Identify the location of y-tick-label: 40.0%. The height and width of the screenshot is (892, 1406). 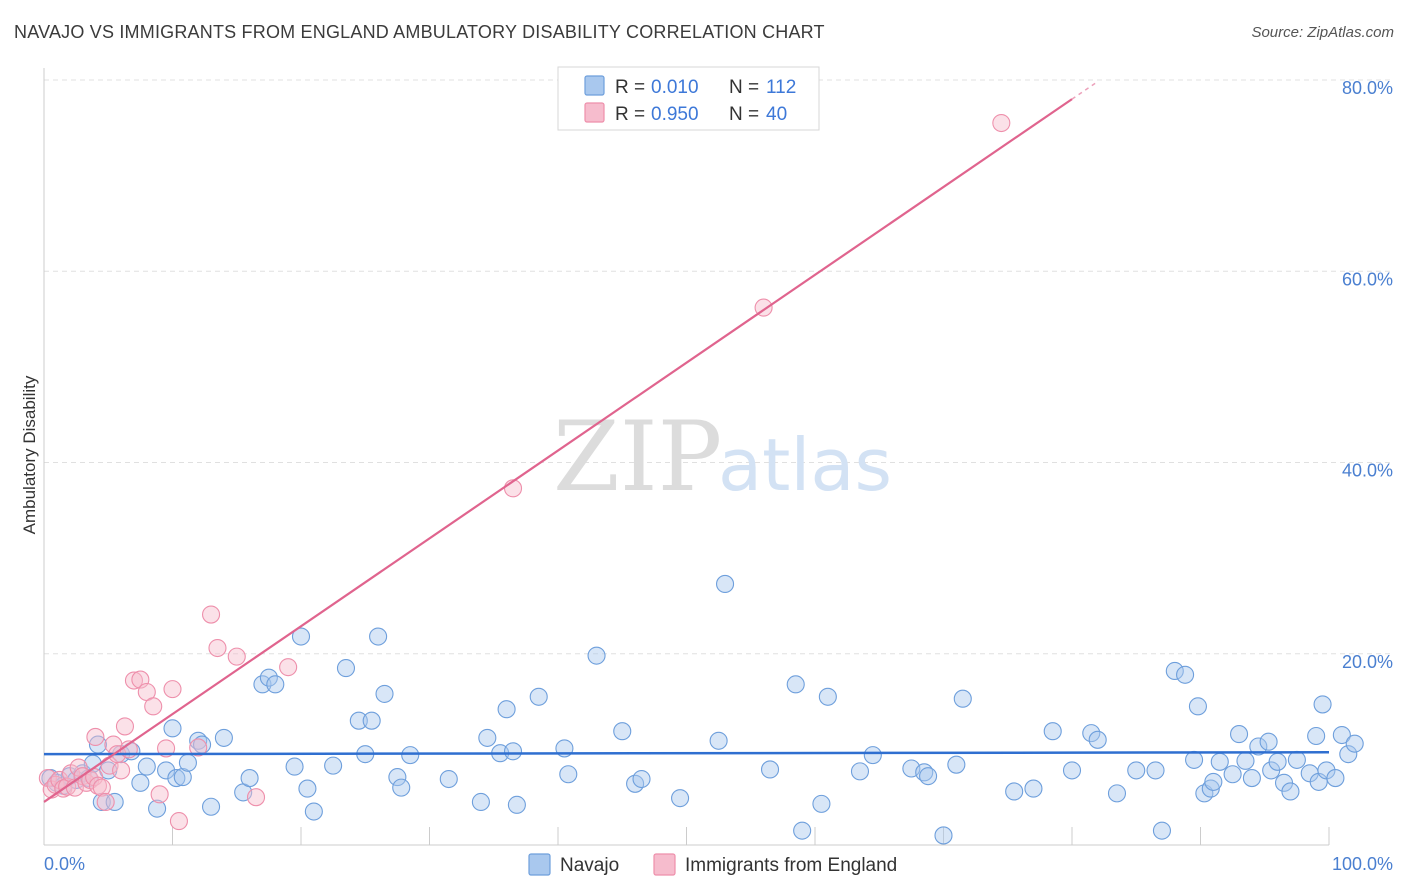
(1367, 471).